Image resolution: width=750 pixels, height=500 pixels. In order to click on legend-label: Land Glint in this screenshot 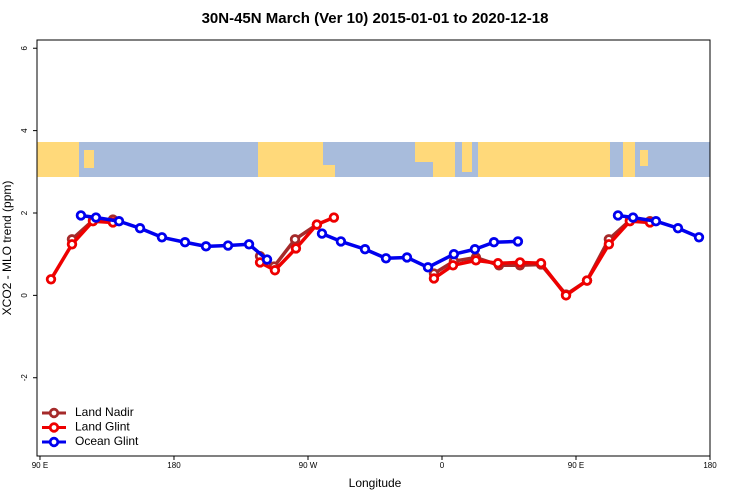, I will do `click(102, 427)`.